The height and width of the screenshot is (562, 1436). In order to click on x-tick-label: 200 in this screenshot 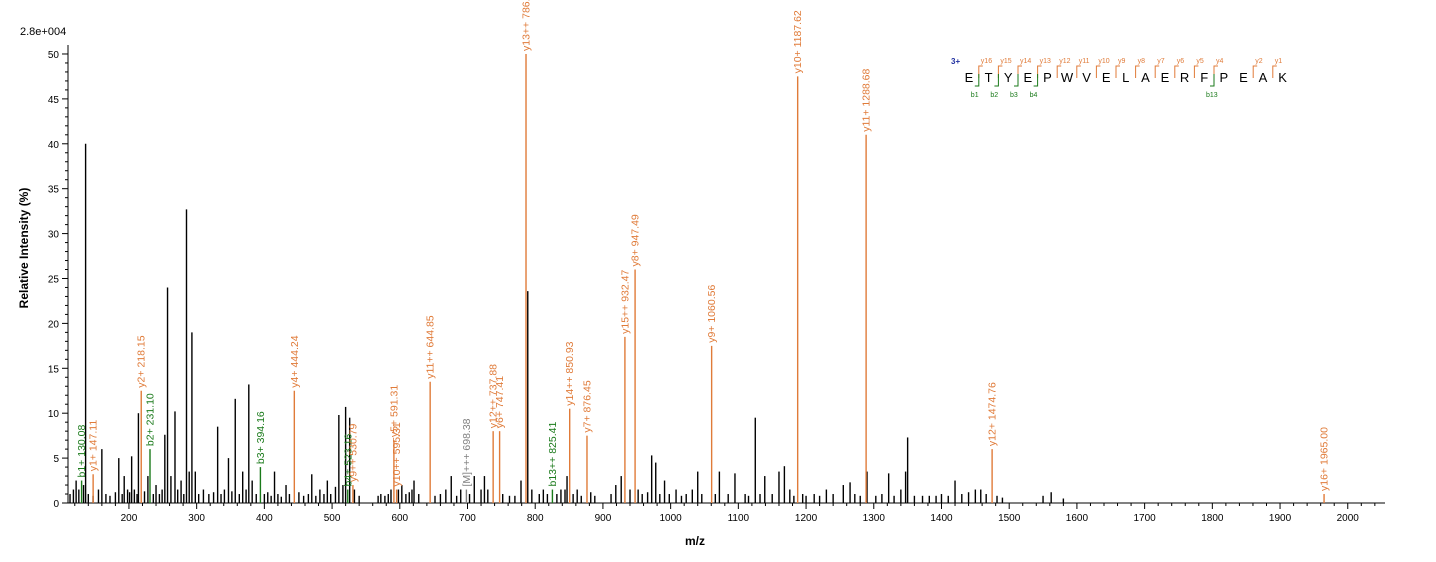, I will do `click(129, 518)`.